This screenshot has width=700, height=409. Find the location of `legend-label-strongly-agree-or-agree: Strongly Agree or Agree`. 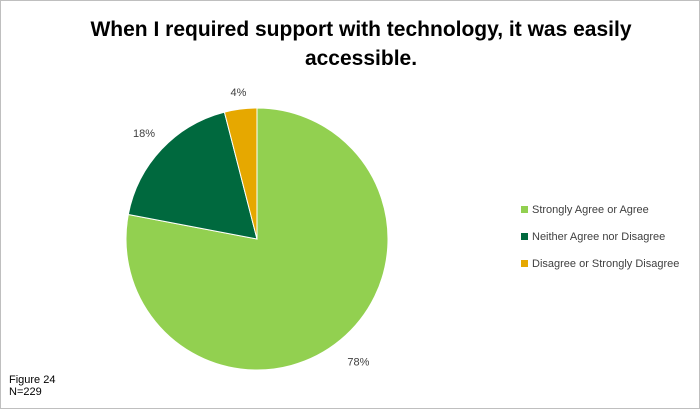

legend-label-strongly-agree-or-agree: Strongly Agree or Agree is located at coordinates (590, 210).